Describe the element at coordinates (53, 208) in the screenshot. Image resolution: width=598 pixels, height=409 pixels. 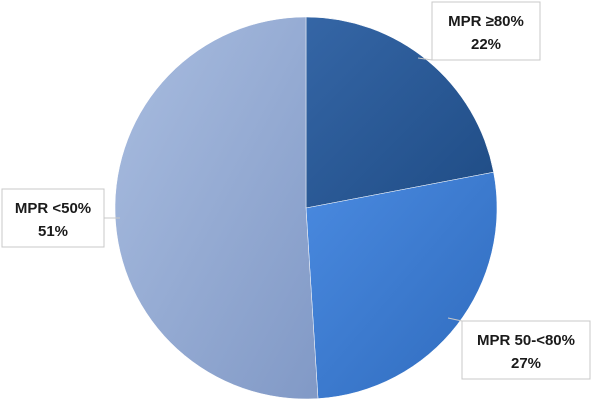
I see `slice-label-2: MPR <50%` at that location.